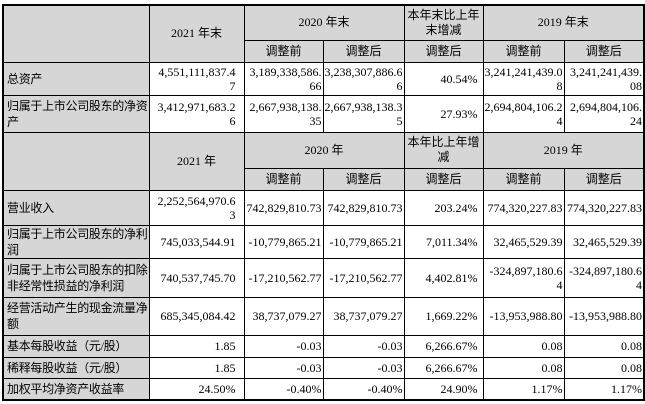  What do you see at coordinates (443, 150) in the screenshot?
I see `col-header-year-change: 本年比上年增减` at bounding box center [443, 150].